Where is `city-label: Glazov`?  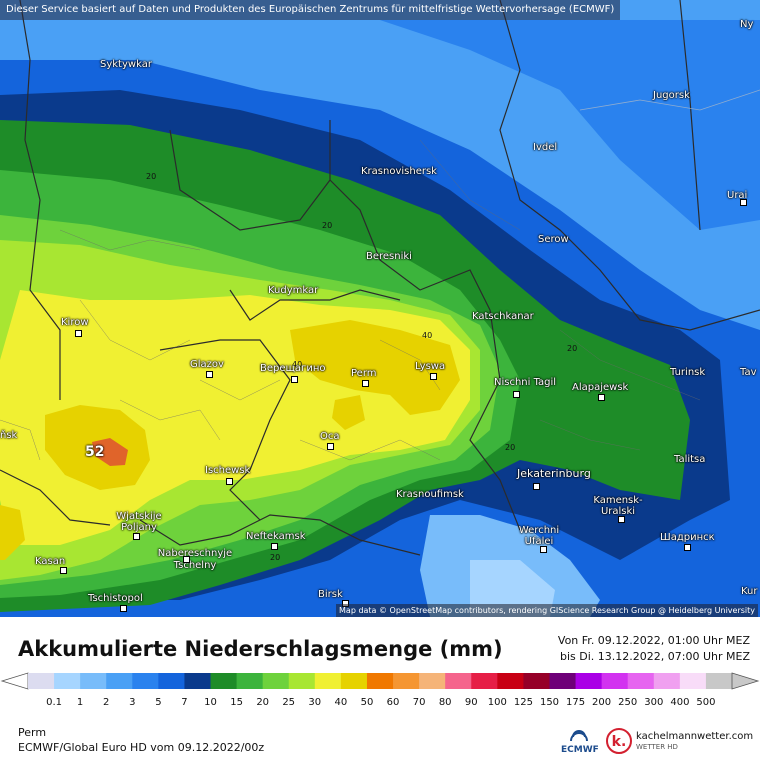
city-label: Glazov is located at coordinates (207, 364).